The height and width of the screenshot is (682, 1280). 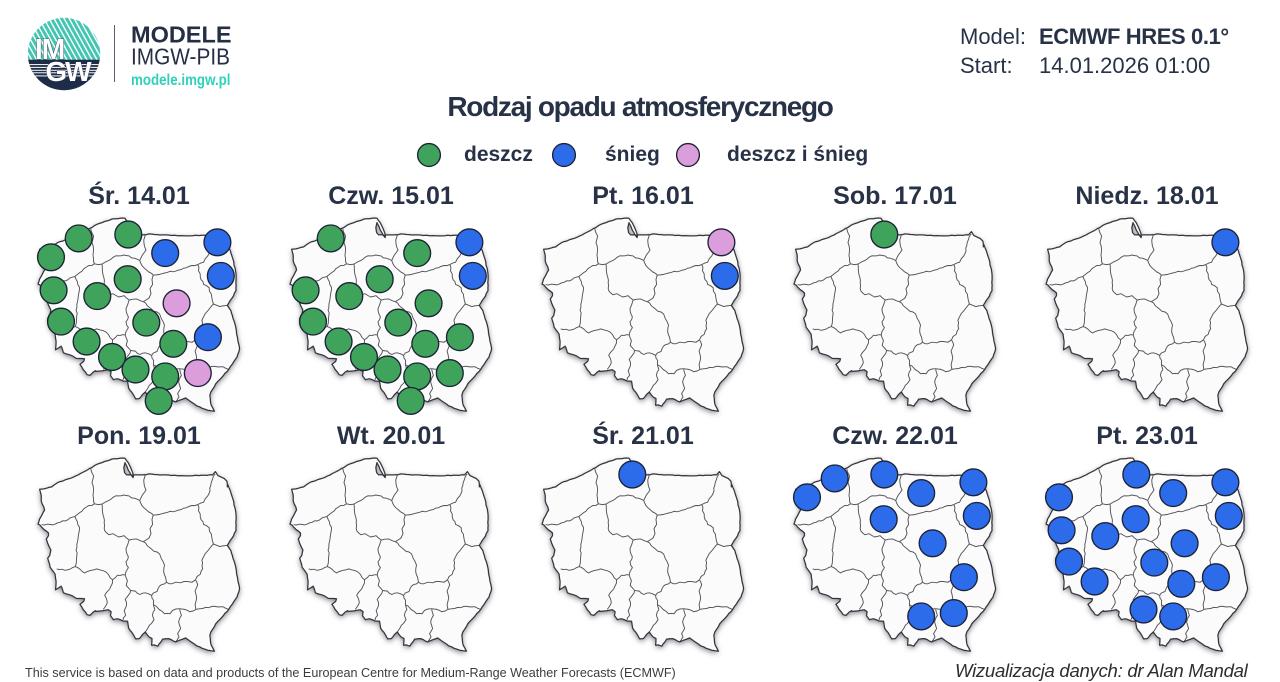 I want to click on svg-text: GW, so click(x=68, y=71).